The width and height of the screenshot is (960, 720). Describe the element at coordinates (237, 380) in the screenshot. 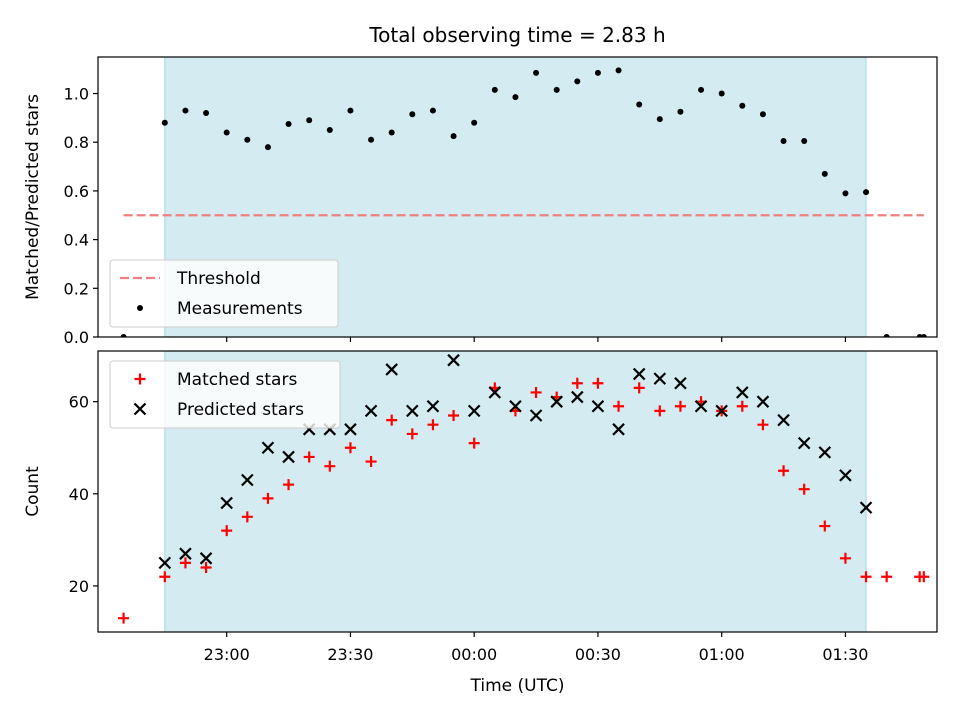

I see `legend-label: Matched stars` at that location.